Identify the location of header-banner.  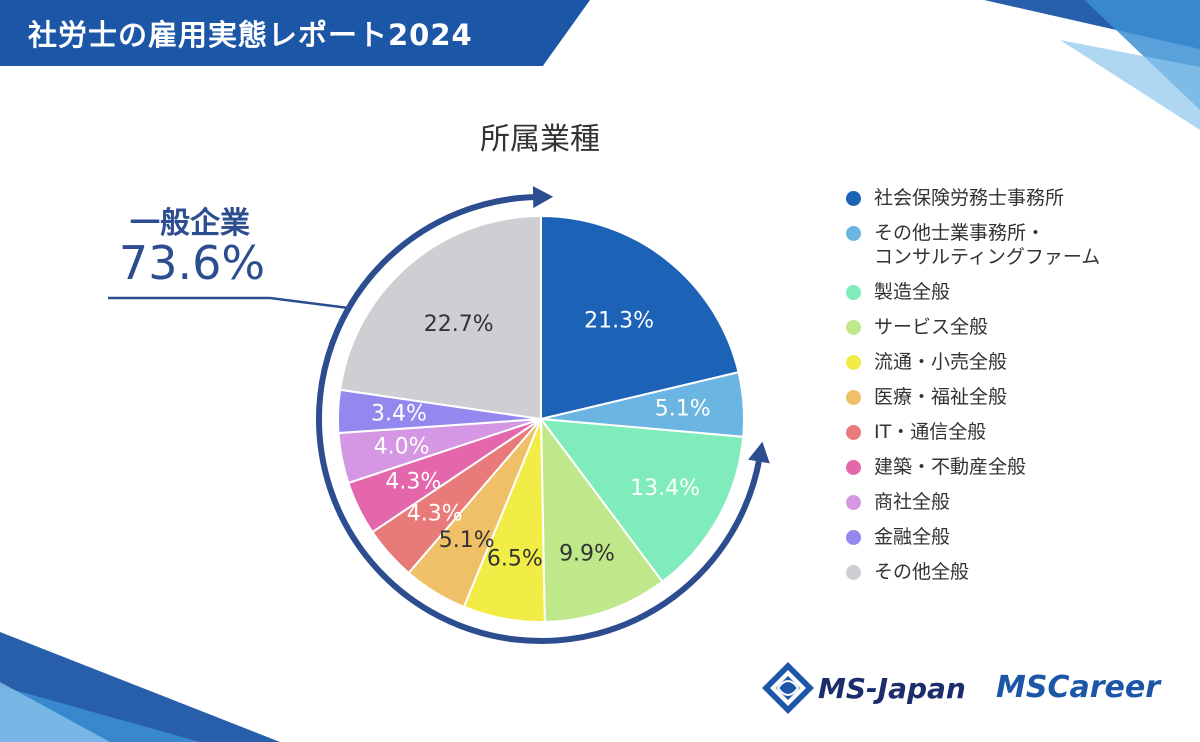
(295, 33).